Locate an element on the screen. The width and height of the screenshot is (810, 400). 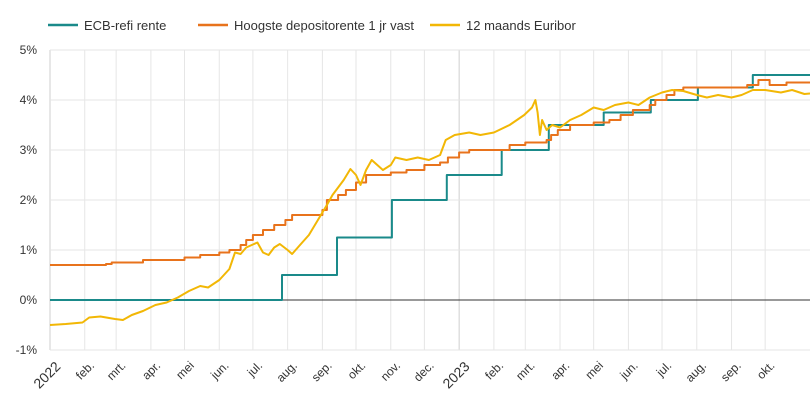
legend-label: 12 maands Euribor is located at coordinates (521, 25).